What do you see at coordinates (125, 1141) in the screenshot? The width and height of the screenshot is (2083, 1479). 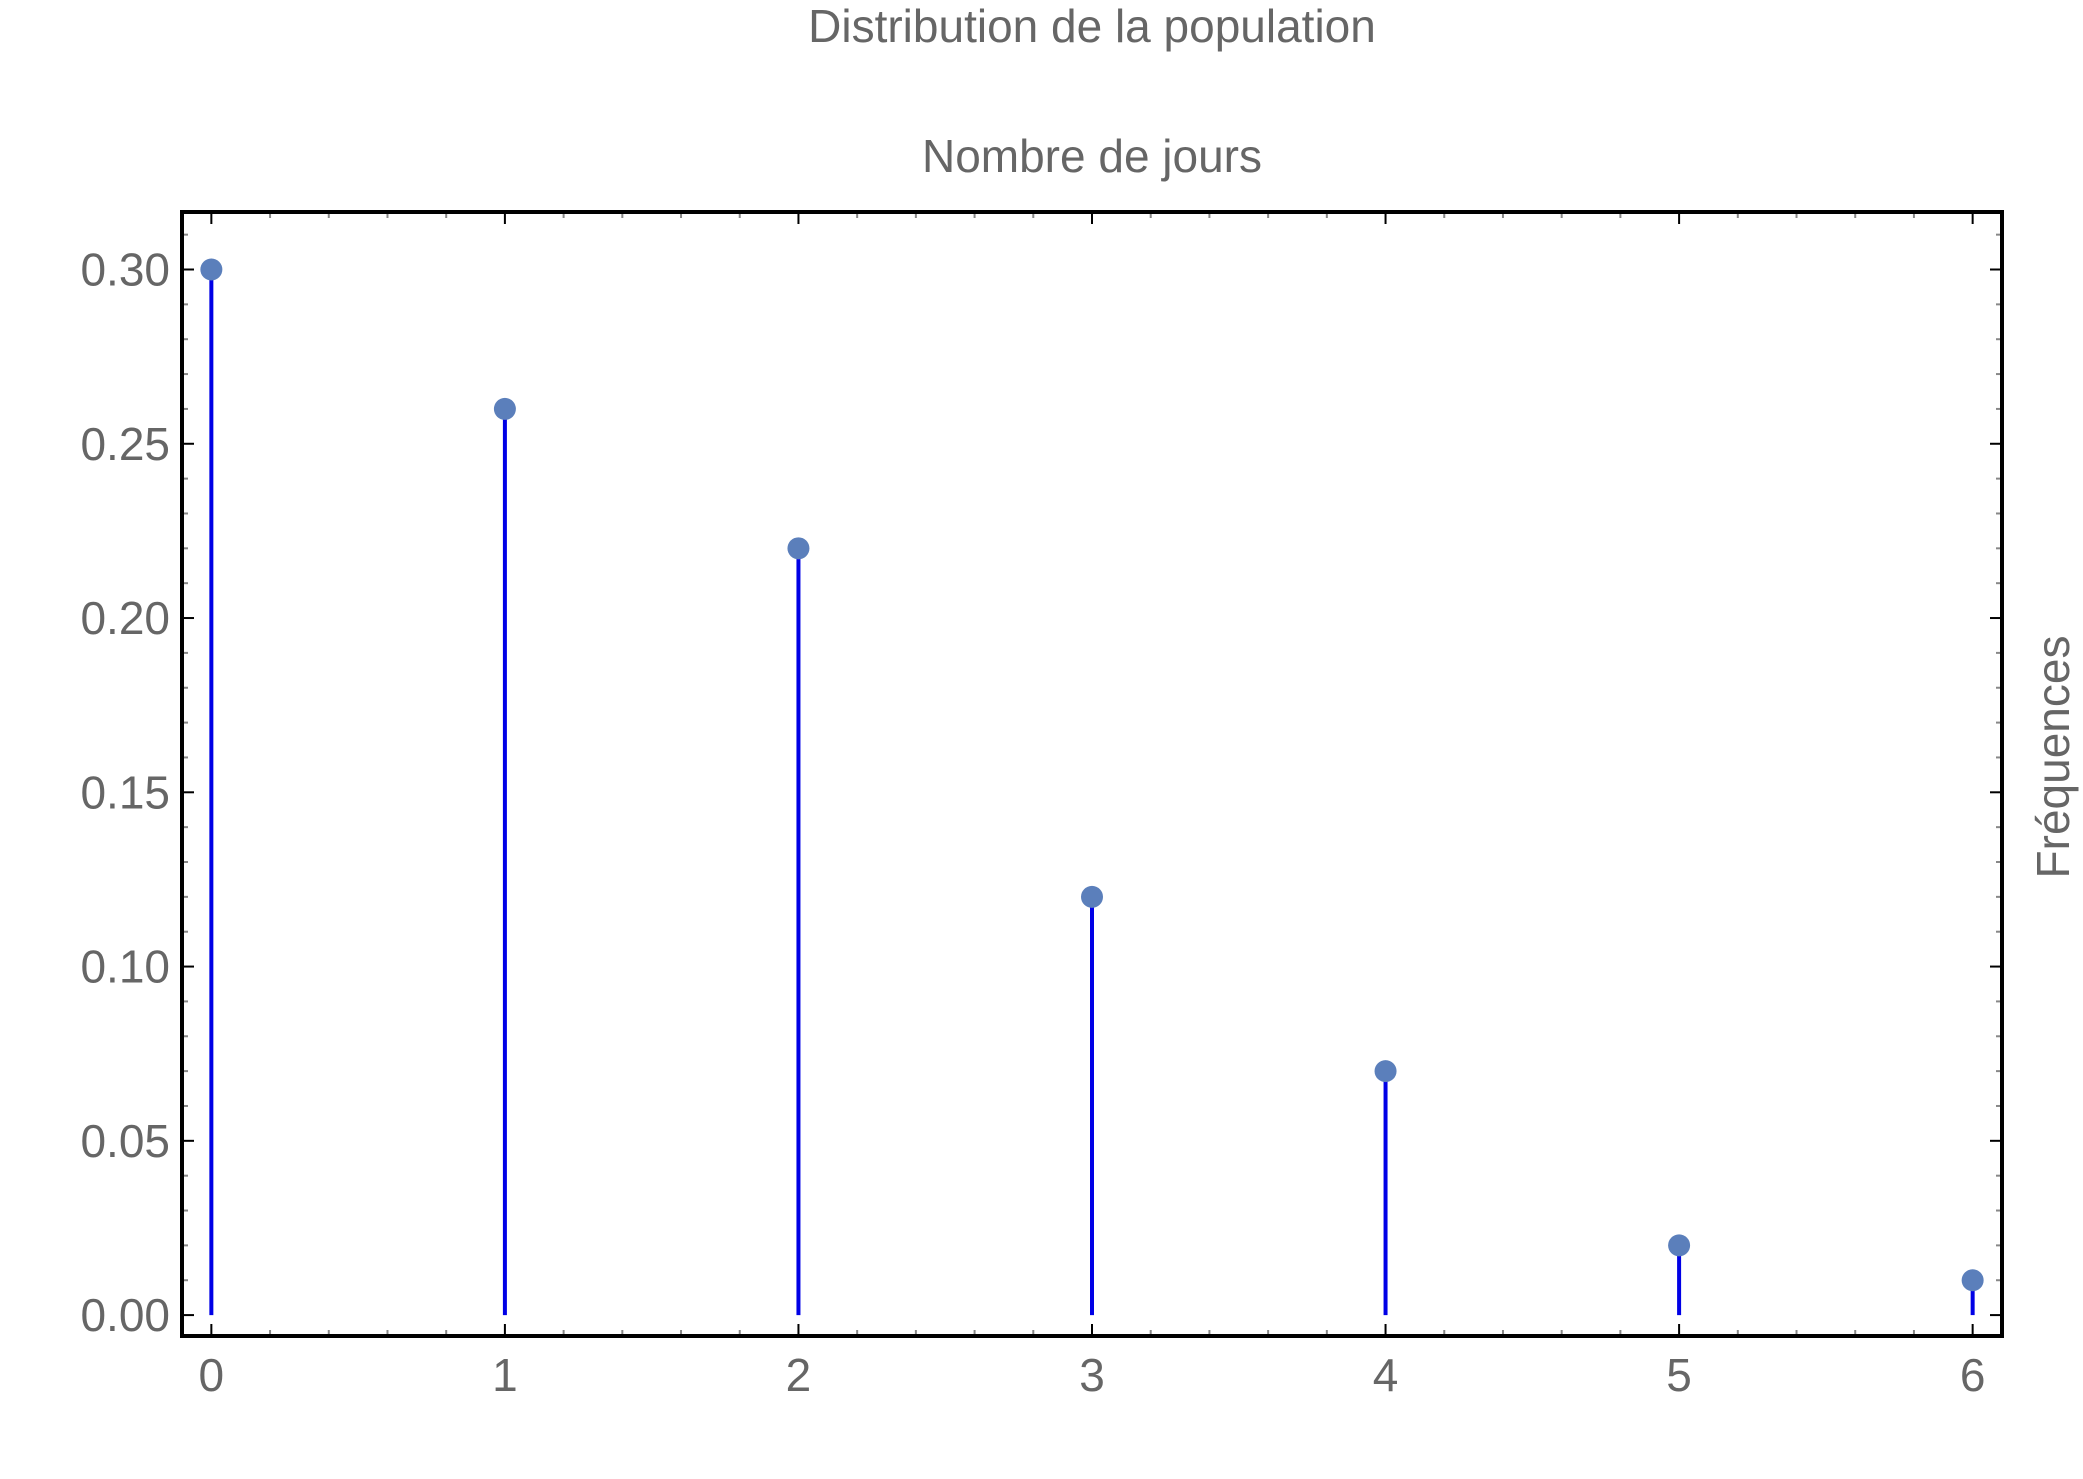 I see `y-tick-label: 0.05` at bounding box center [125, 1141].